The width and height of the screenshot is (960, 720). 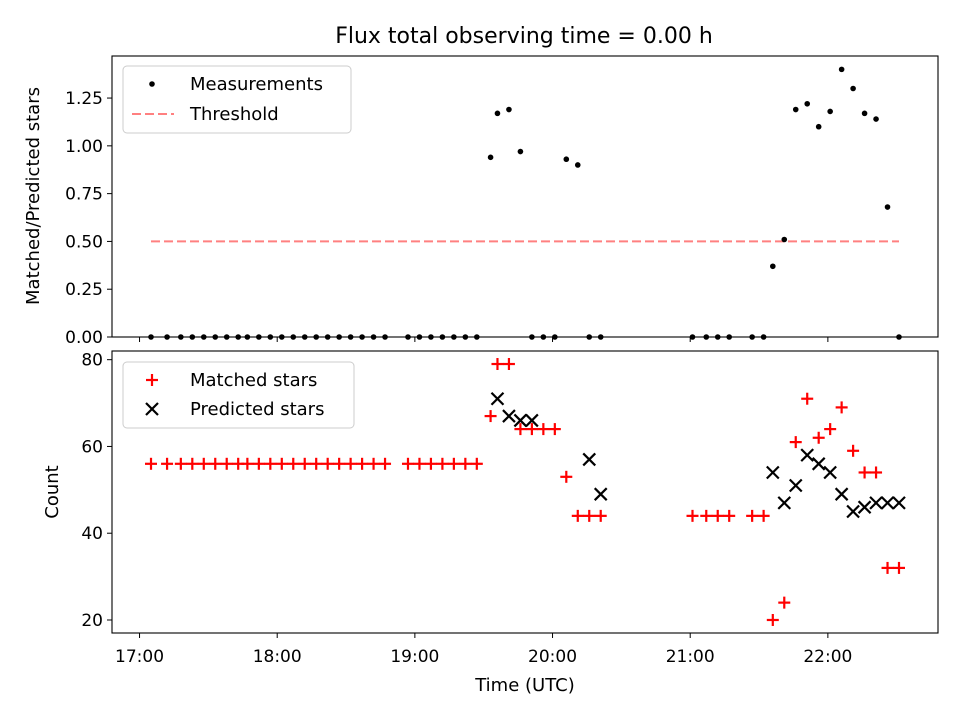 I want to click on predicted-legend-label: Predicted stars, so click(x=257, y=409).